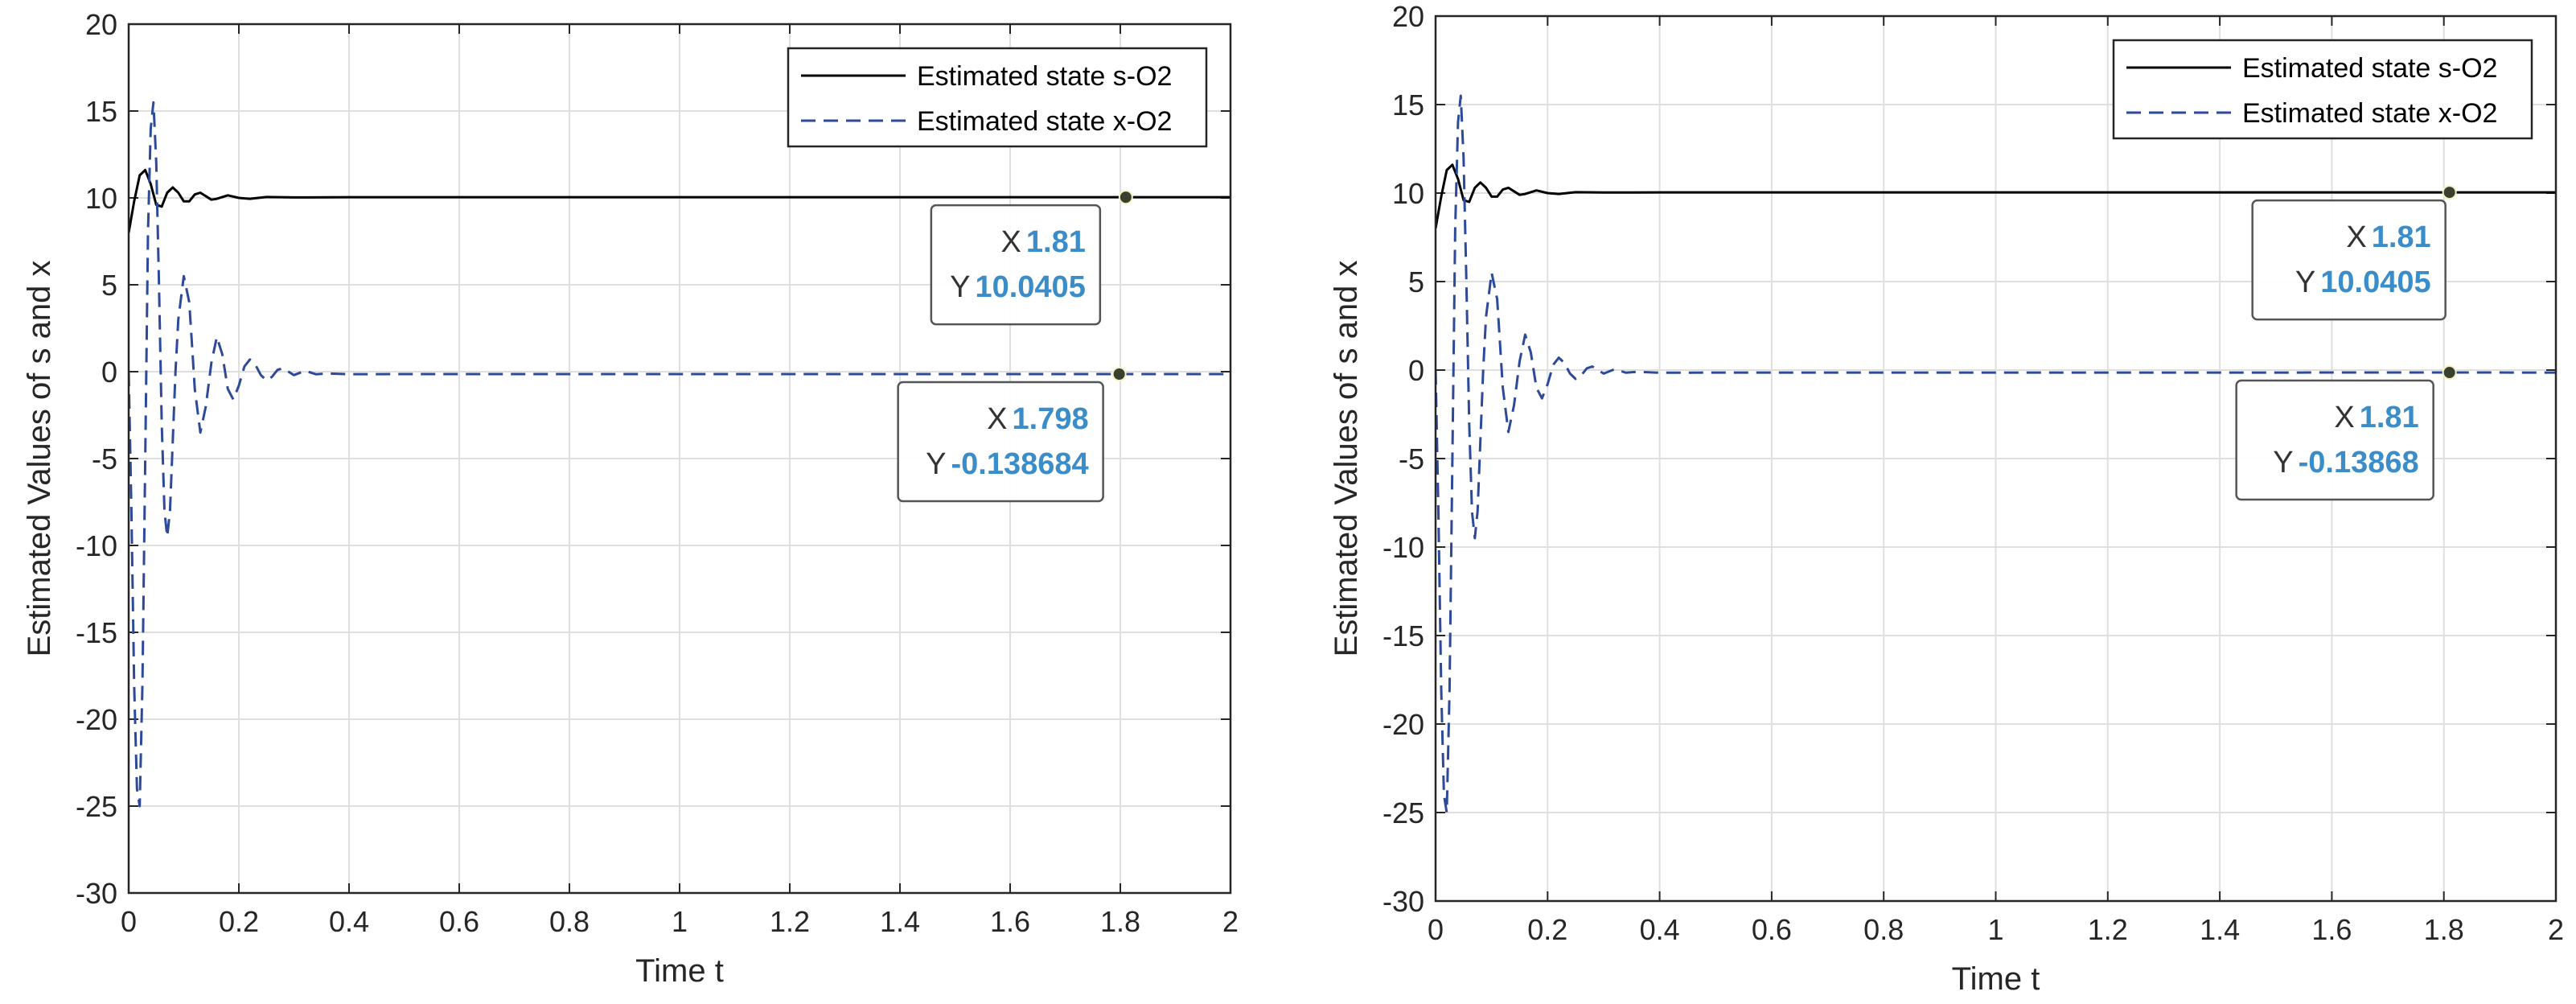 The width and height of the screenshot is (2576, 1004). I want to click on datatip-y-row: Y -0.13868, so click(2345, 462).